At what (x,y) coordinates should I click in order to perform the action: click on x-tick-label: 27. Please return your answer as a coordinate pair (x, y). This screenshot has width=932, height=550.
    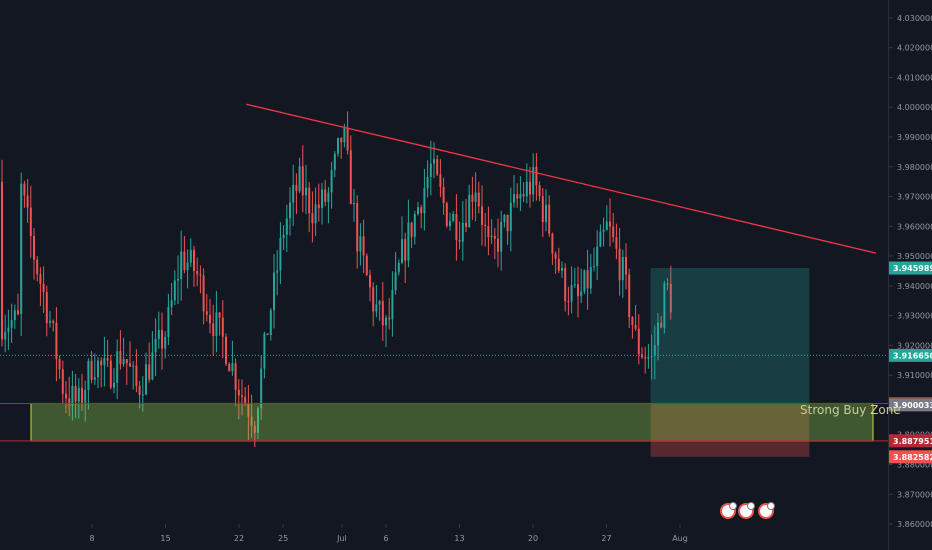
    Looking at the image, I should click on (606, 538).